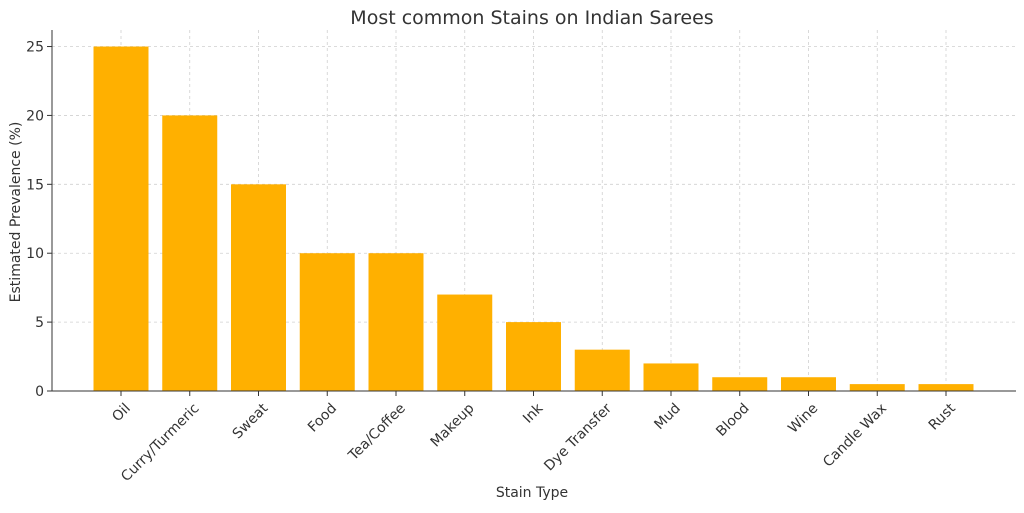 The width and height of the screenshot is (1024, 513). What do you see at coordinates (16, 212) in the screenshot?
I see `y-axis-label: Estimated Prevalence (%)` at bounding box center [16, 212].